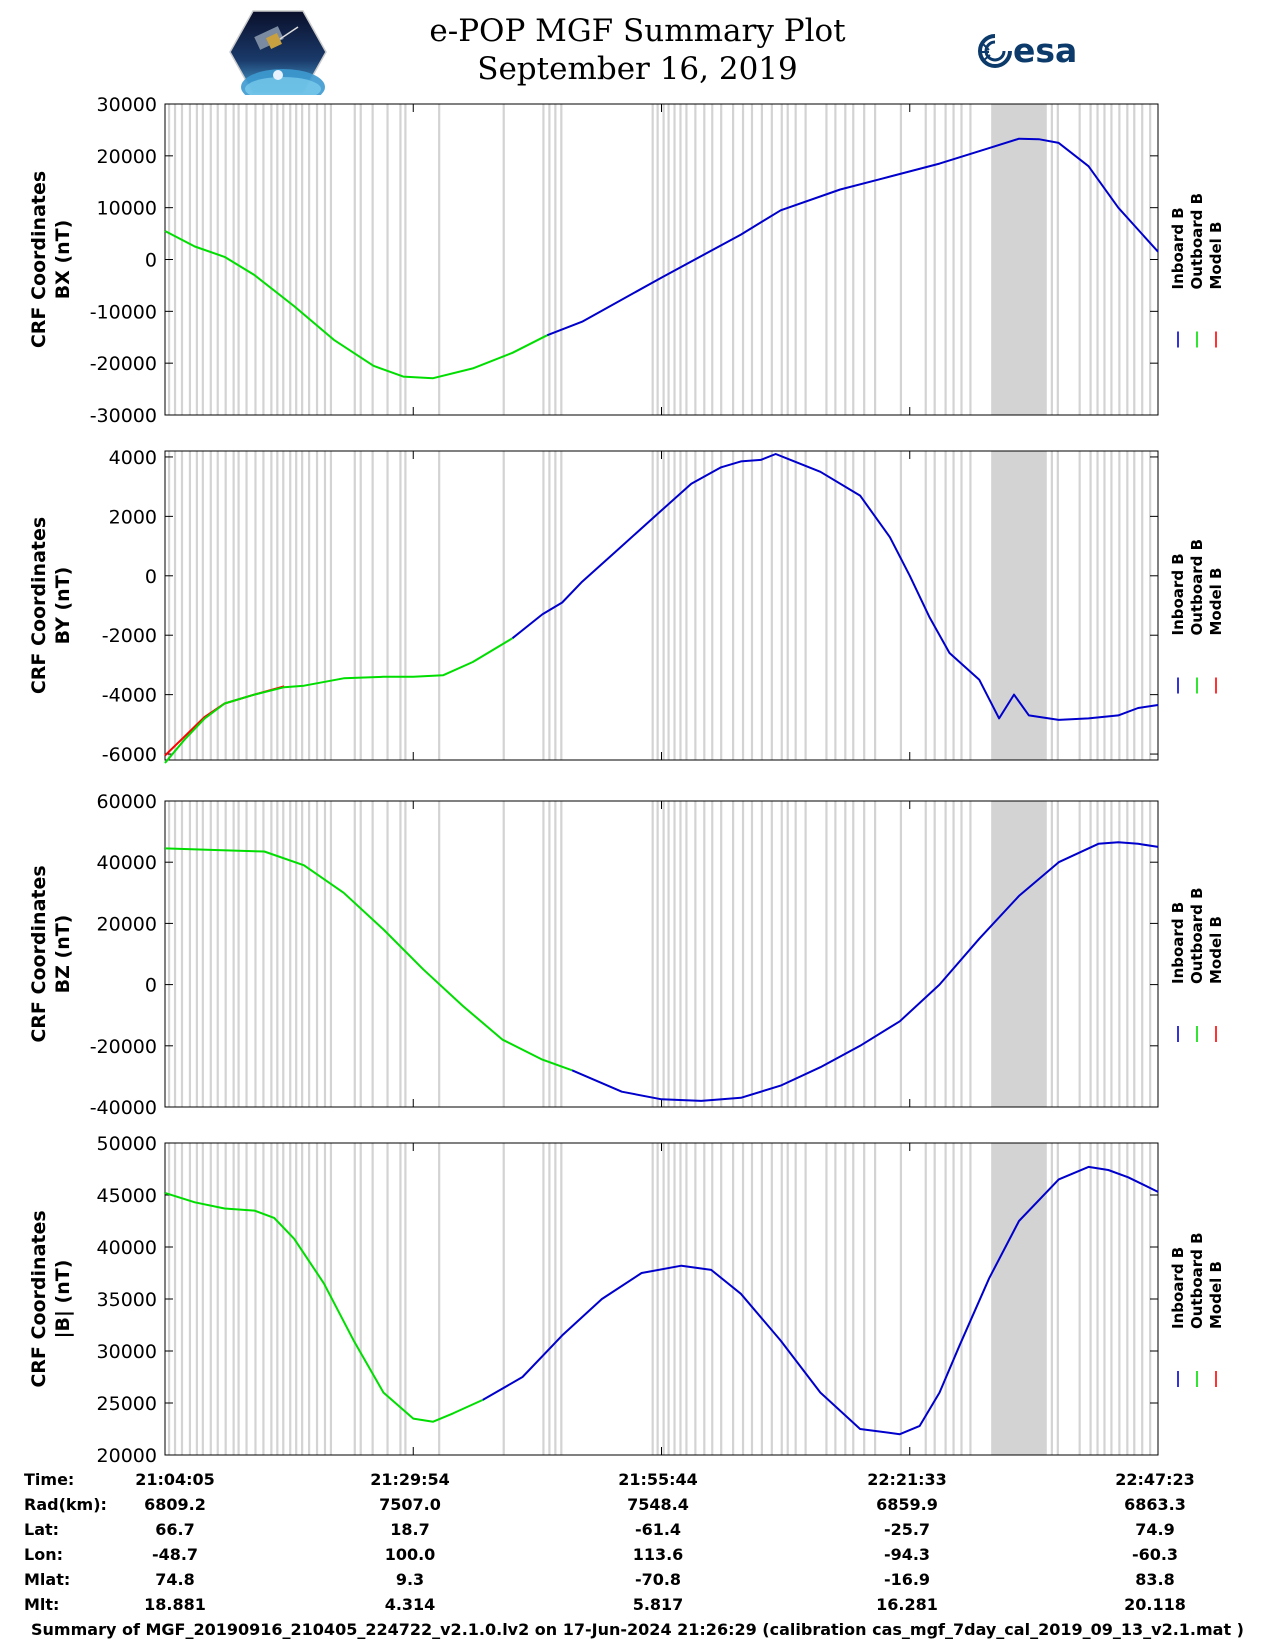 This screenshot has height=1650, width=1275. Describe the element at coordinates (175, 1479) in the screenshot. I see `info-cell: 21:04:05` at that location.